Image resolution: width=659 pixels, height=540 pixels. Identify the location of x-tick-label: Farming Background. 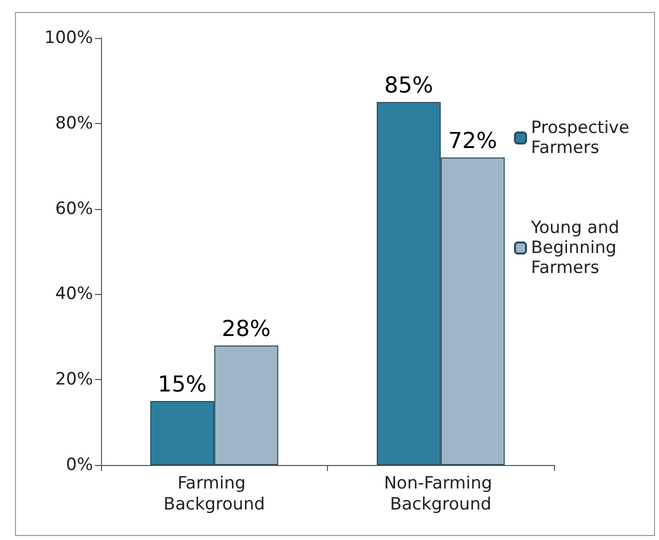
(214, 494).